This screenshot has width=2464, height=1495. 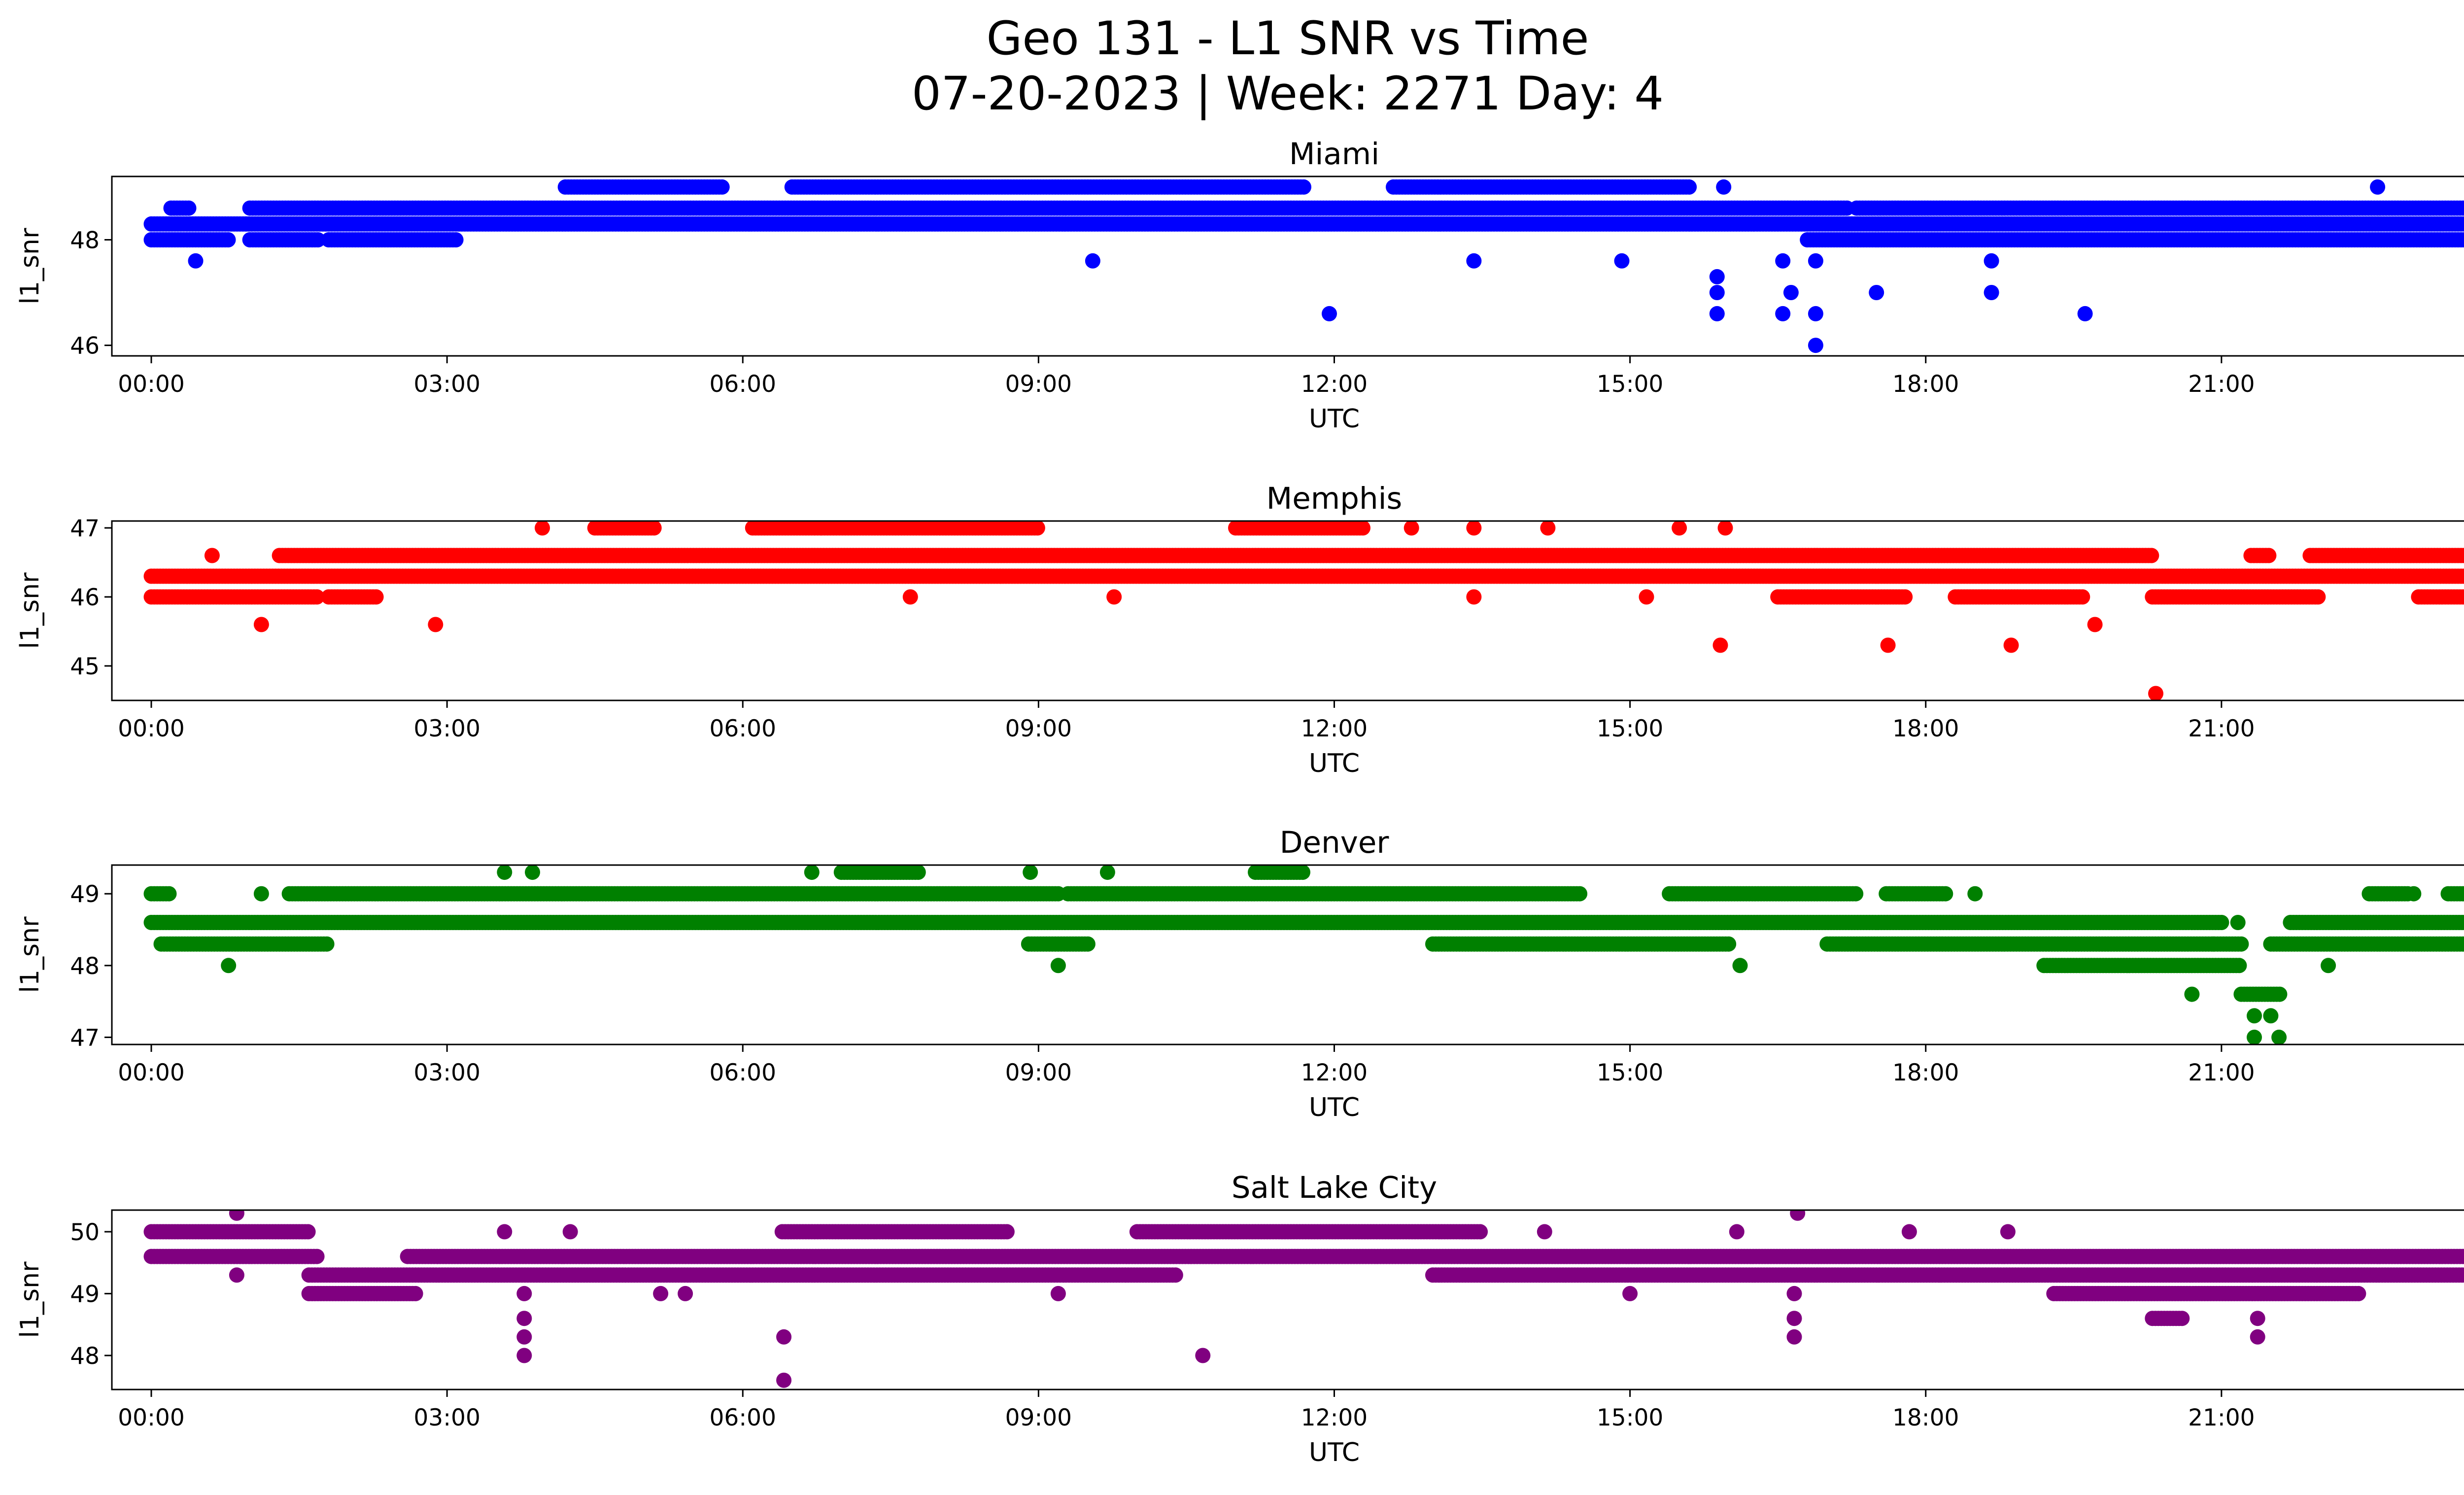 I want to click on y-tick-label: 45, so click(x=85, y=666).